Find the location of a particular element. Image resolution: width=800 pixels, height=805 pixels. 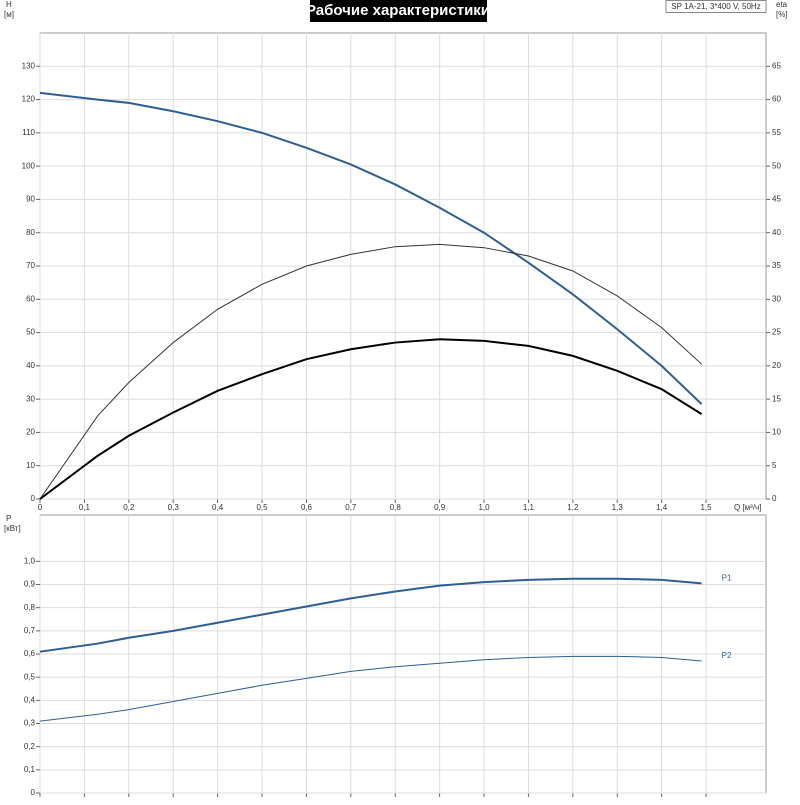

legend-label: P2 is located at coordinates (727, 655).